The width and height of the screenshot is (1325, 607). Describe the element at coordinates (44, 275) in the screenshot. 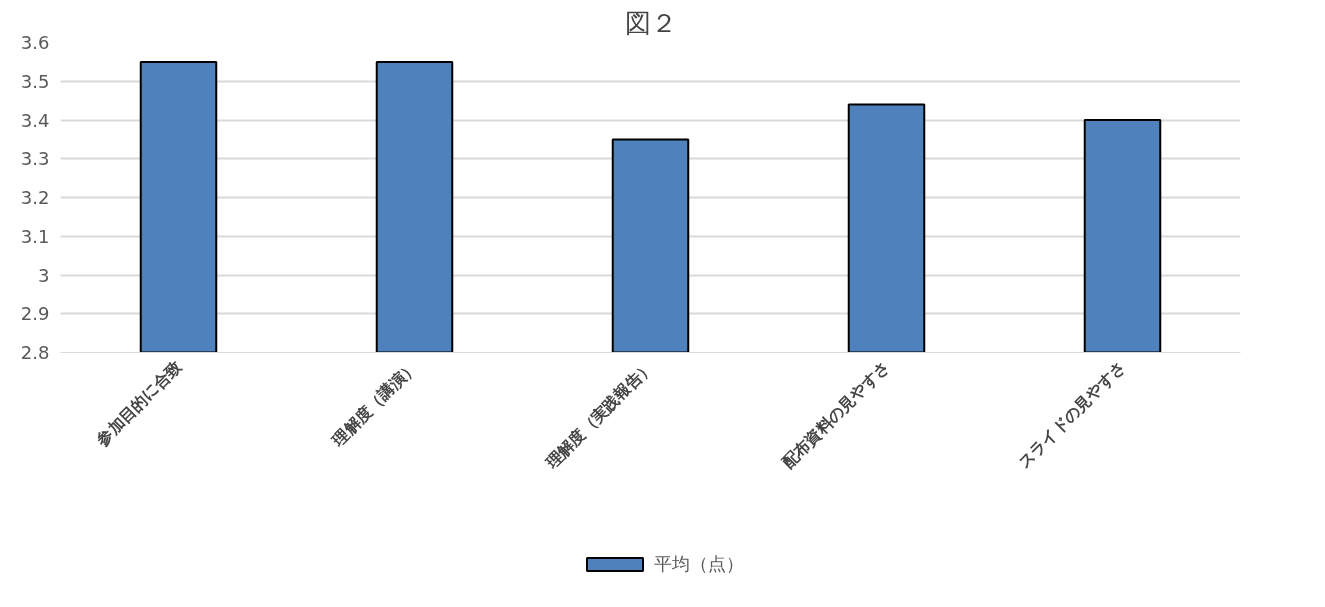

I see `y-tick-label: 3` at that location.